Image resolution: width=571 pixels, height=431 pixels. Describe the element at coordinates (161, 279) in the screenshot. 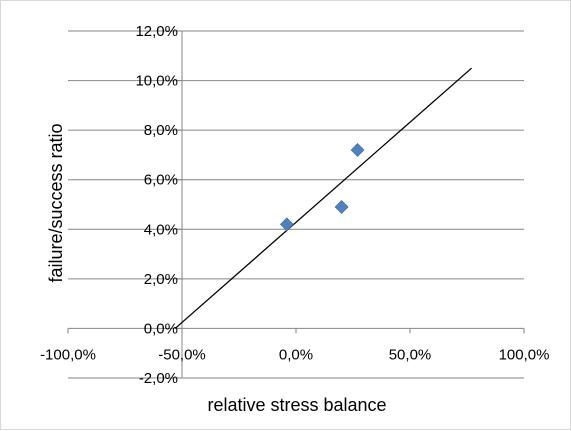

I see `y-tick-label: 2,0%` at that location.